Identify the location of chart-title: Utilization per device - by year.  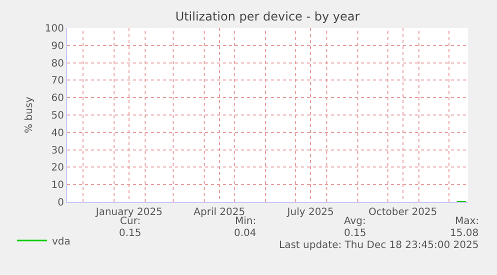
(267, 16).